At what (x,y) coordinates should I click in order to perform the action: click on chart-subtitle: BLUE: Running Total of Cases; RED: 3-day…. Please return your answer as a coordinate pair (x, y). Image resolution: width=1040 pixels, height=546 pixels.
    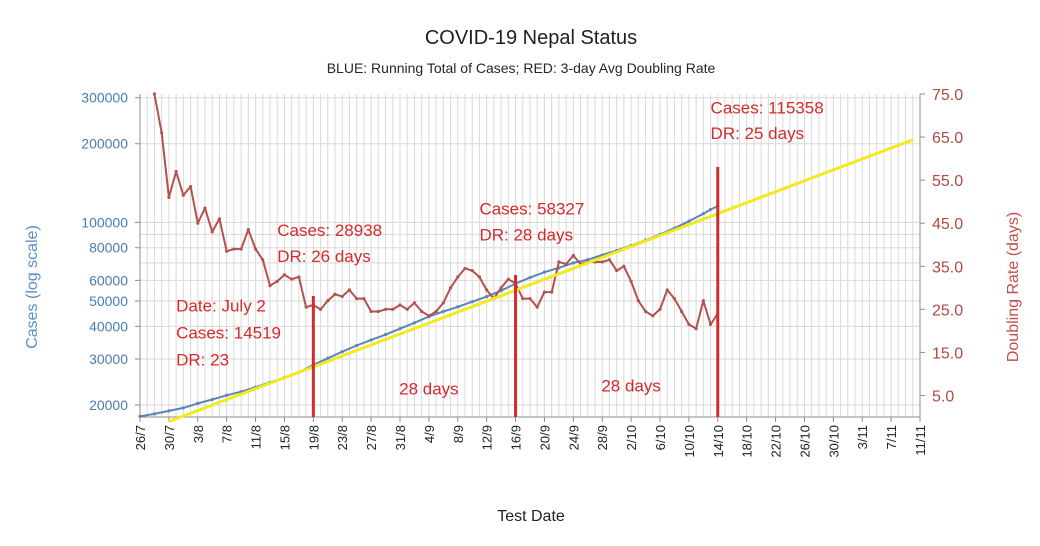
    Looking at the image, I should click on (521, 68).